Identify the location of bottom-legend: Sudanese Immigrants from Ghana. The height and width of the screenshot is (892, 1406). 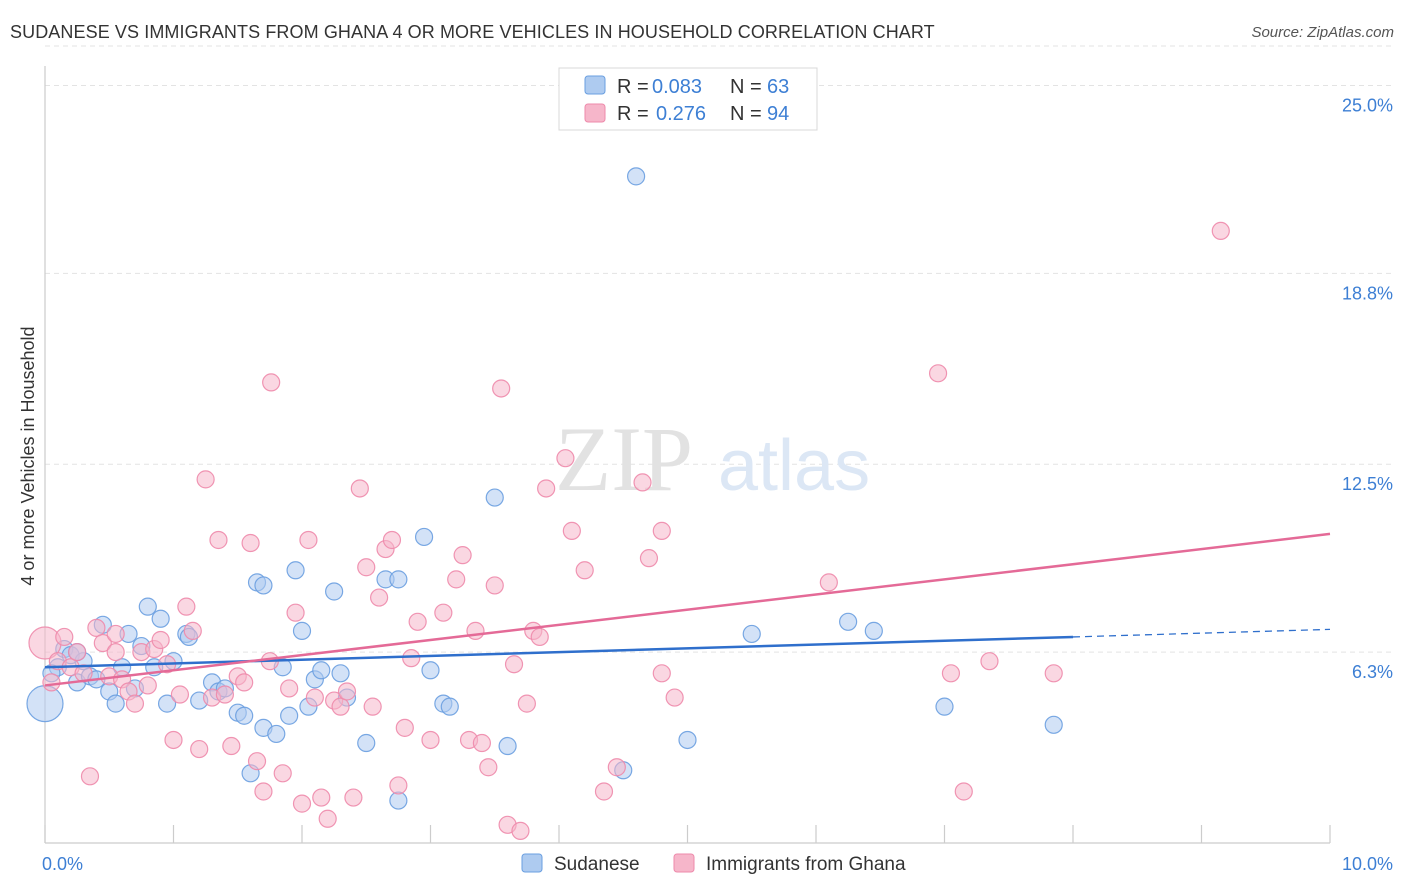
(713, 864).